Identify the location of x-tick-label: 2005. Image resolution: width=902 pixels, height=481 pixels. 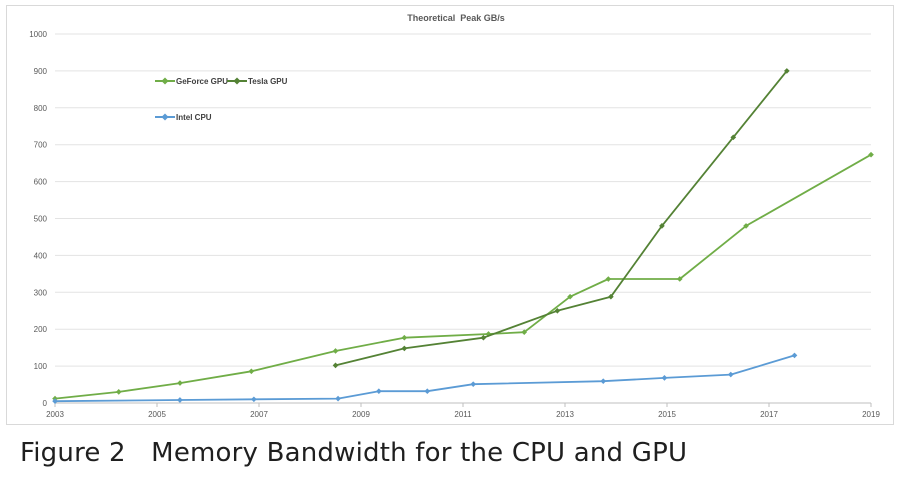
(157, 414).